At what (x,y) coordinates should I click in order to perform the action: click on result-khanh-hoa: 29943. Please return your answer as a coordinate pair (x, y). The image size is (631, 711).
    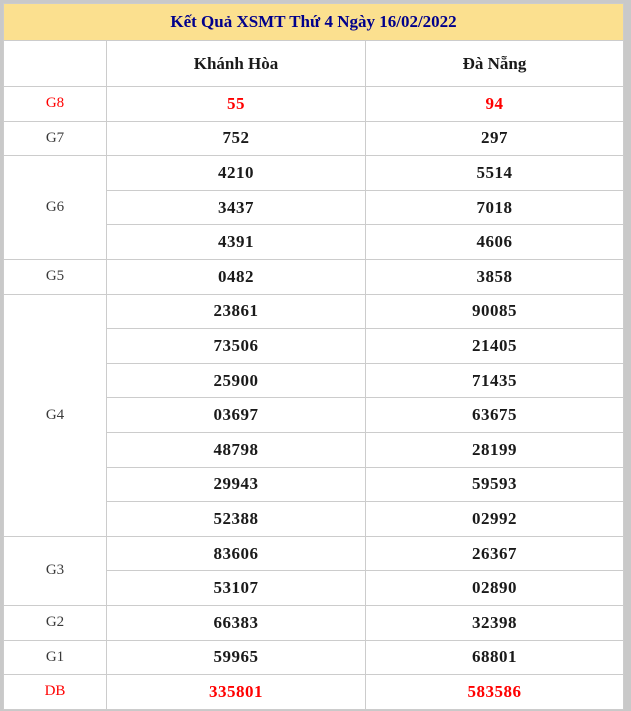
    Looking at the image, I should click on (236, 484).